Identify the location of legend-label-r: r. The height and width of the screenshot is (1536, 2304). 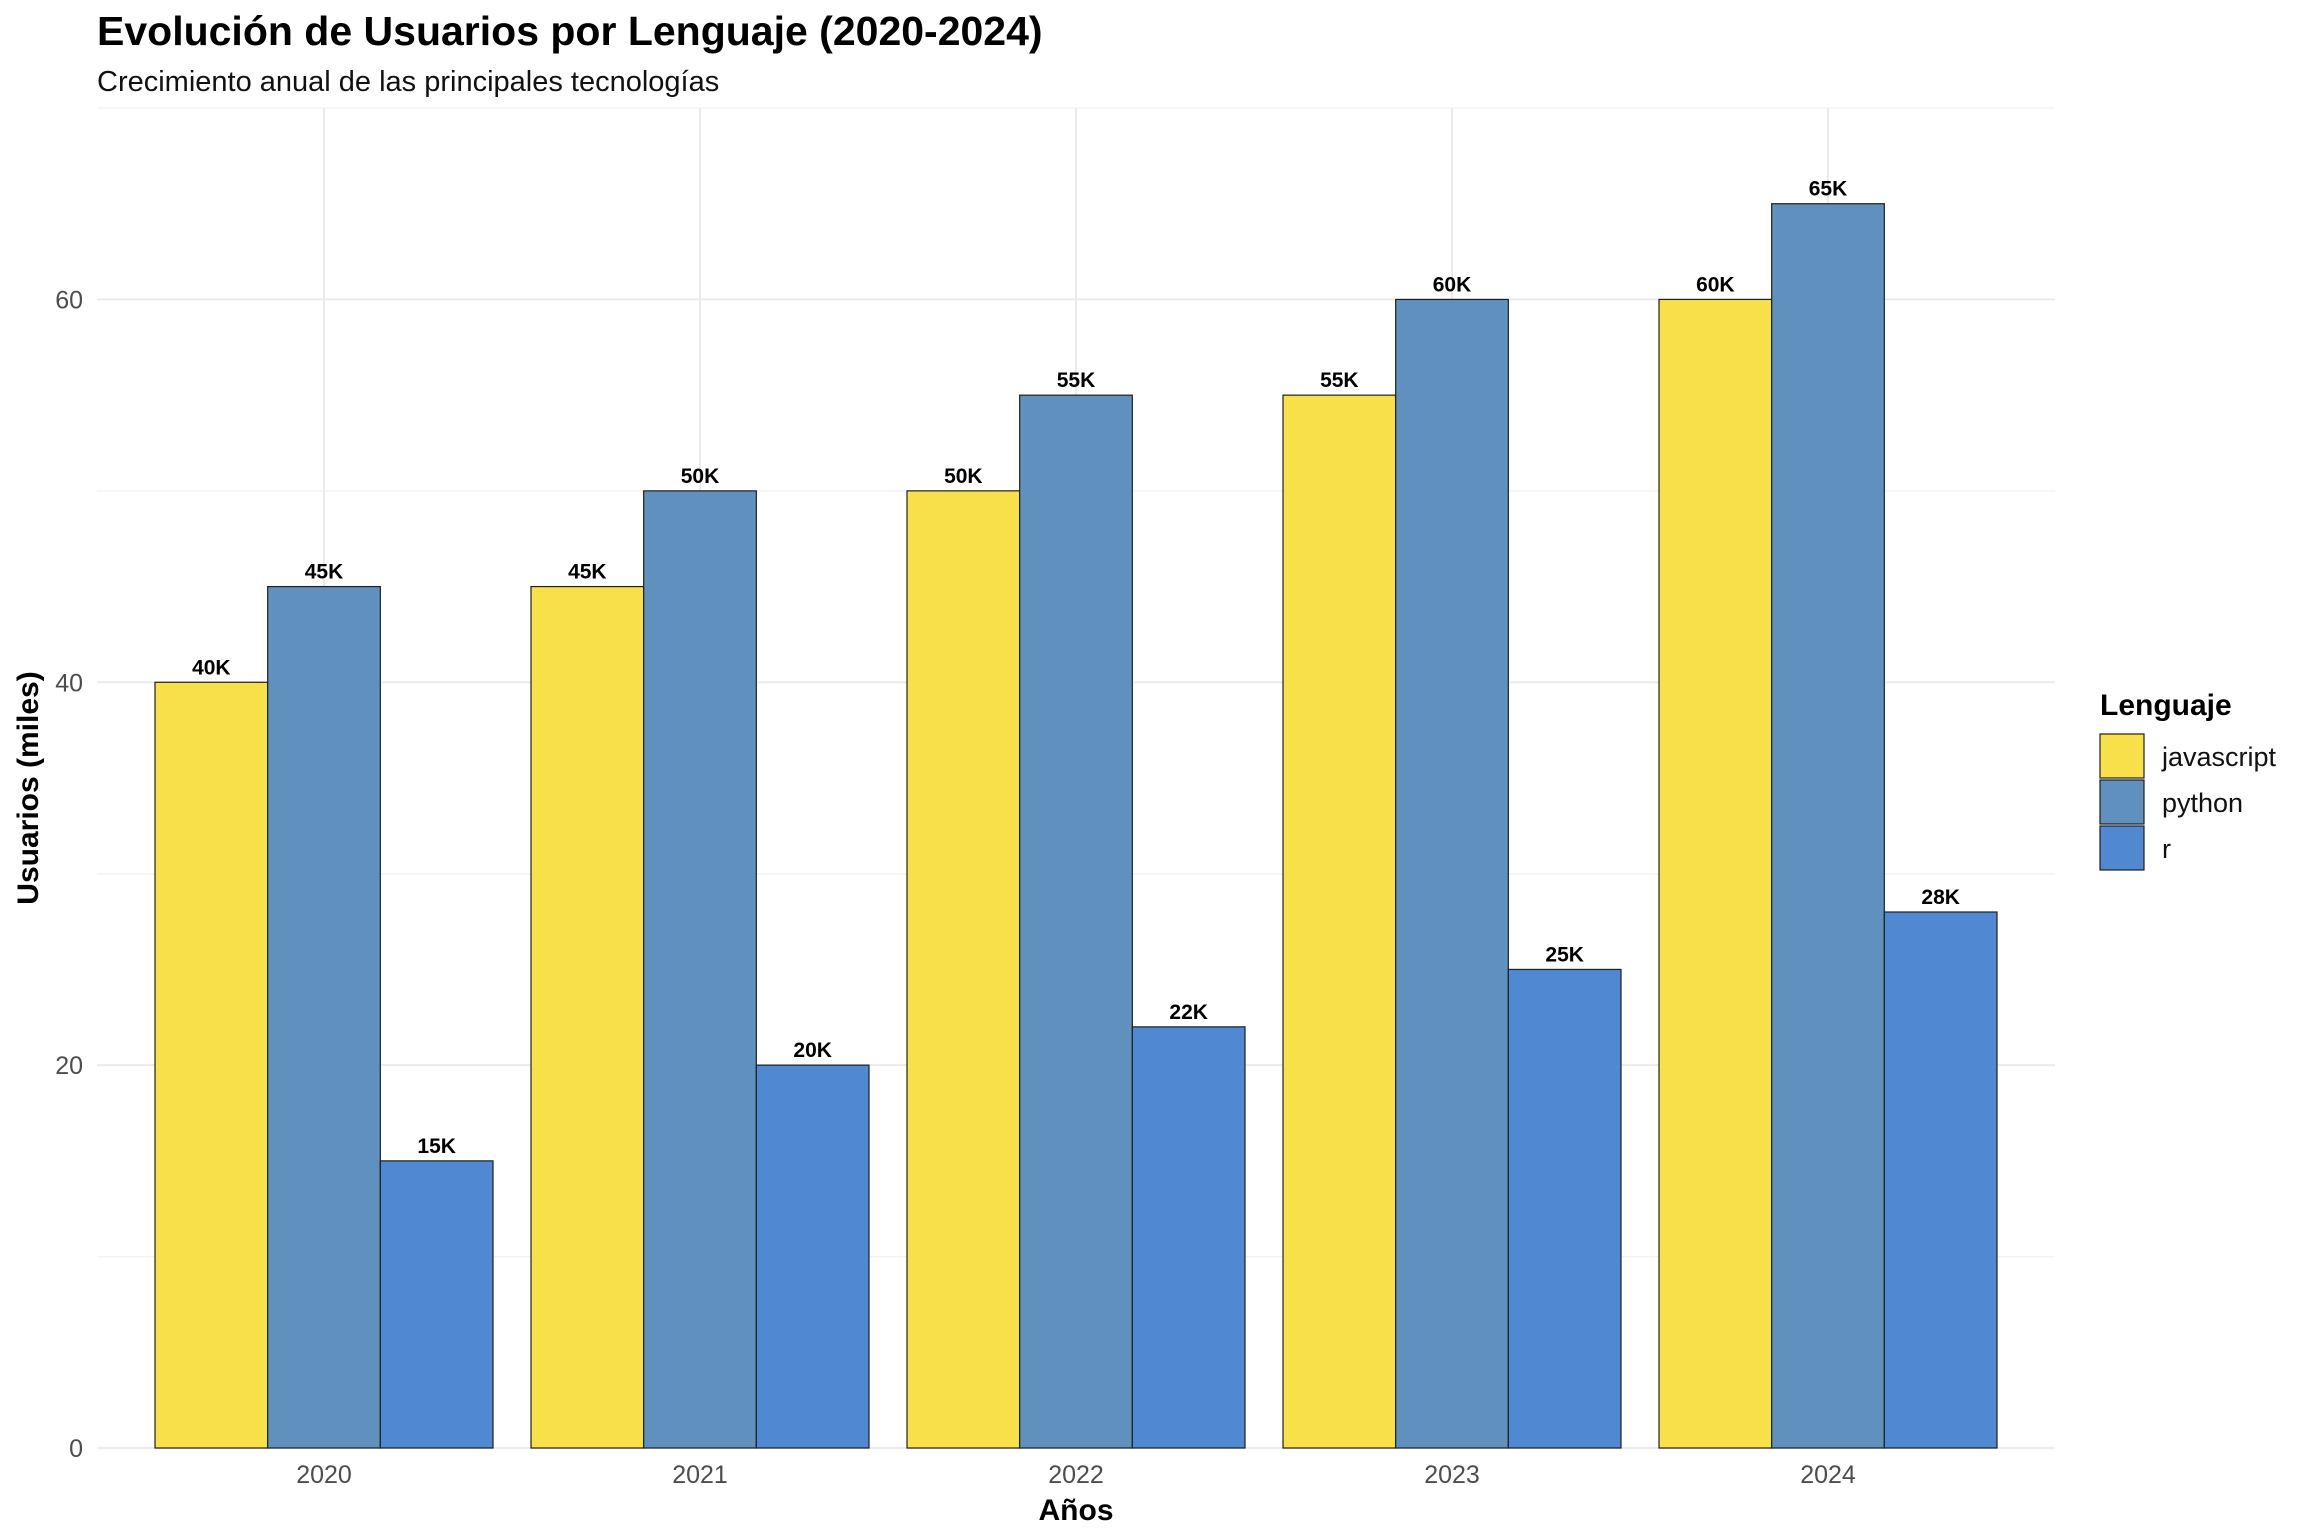
(2166, 849).